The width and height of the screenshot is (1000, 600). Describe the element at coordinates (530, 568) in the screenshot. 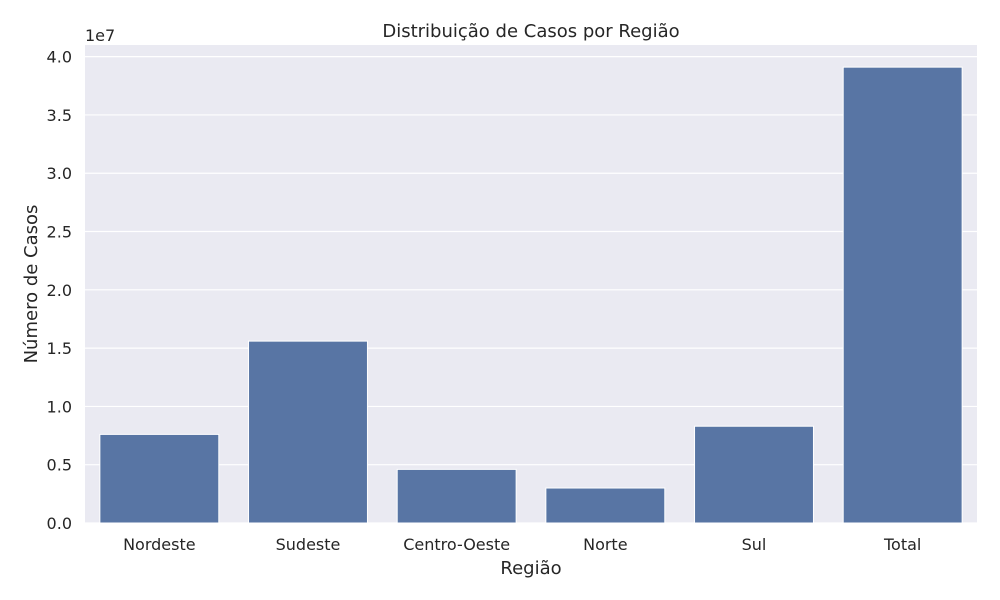

I see `x-axis-label: Região` at that location.